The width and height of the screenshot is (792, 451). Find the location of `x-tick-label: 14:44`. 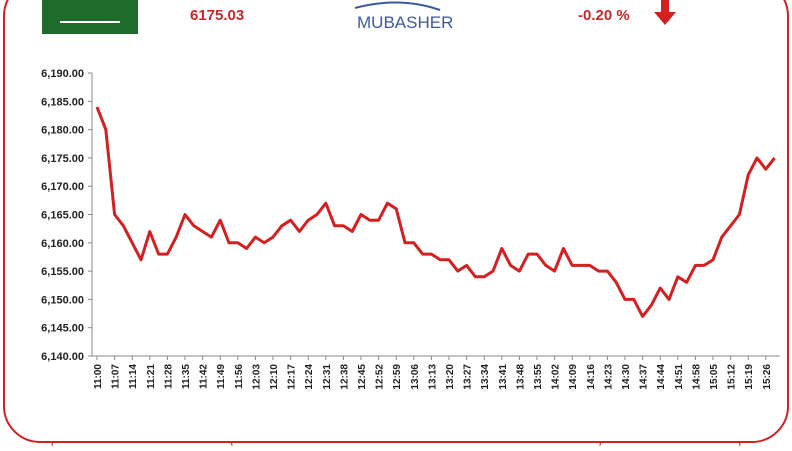

x-tick-label: 14:44 is located at coordinates (661, 377).